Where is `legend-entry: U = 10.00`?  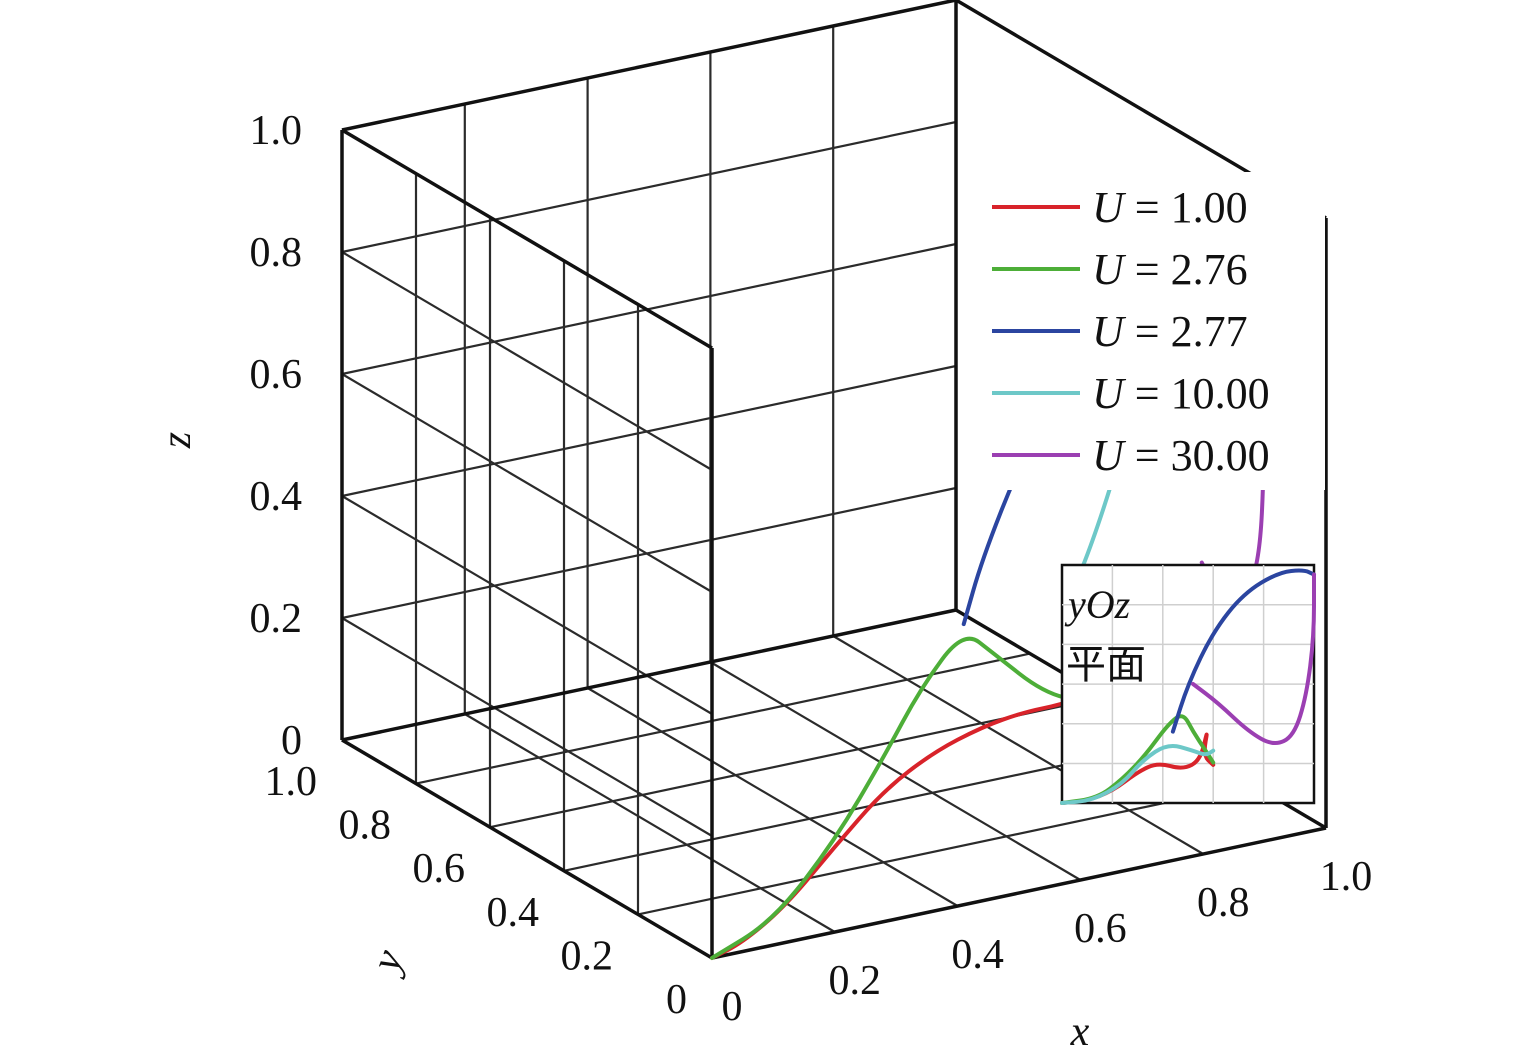
legend-entry: U = 10.00 is located at coordinates (1181, 393).